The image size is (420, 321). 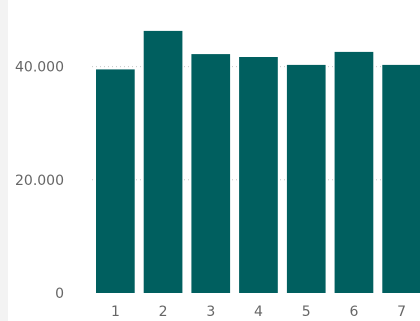 What do you see at coordinates (306, 312) in the screenshot?
I see `x-tick-label: 5` at bounding box center [306, 312].